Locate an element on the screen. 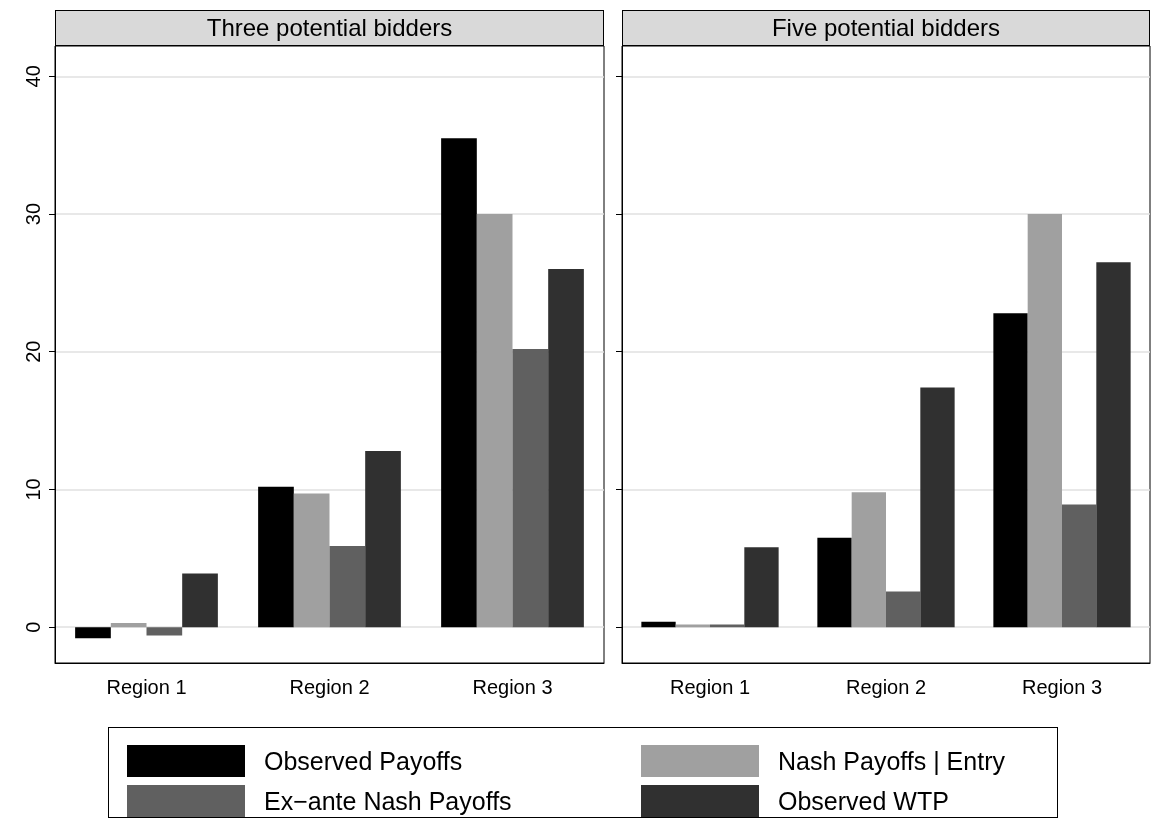  y-tick-label: 20 is located at coordinates (33, 351).